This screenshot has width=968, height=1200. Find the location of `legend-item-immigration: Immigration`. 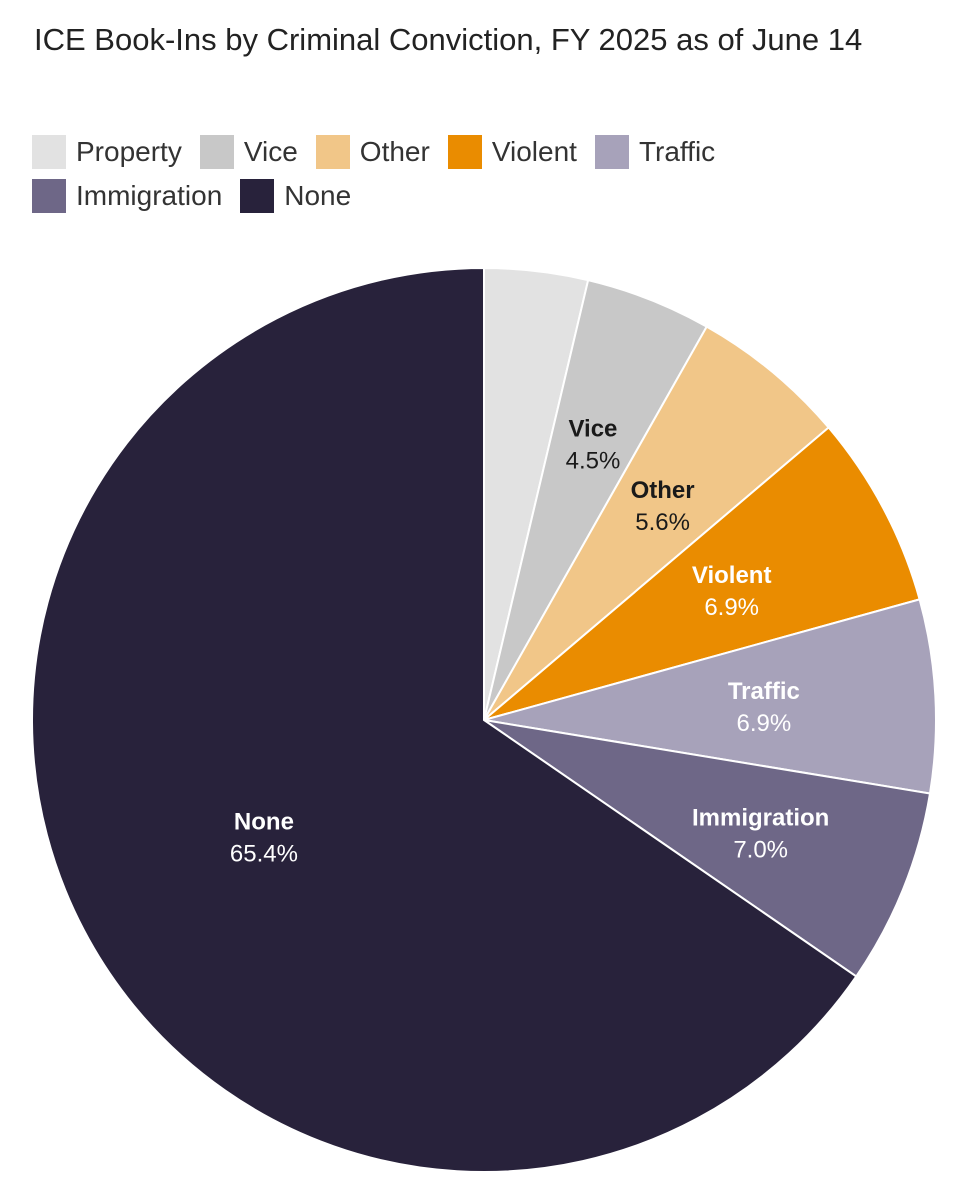

legend-item-immigration: Immigration is located at coordinates (127, 196).